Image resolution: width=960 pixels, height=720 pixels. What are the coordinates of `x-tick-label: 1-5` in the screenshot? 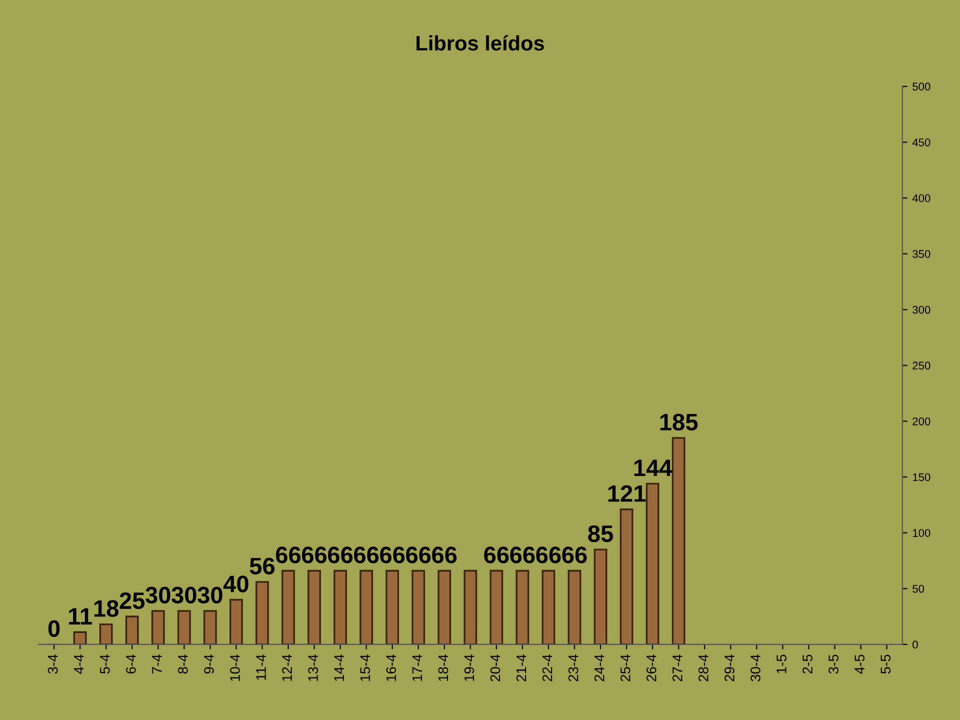 It's located at (781, 664).